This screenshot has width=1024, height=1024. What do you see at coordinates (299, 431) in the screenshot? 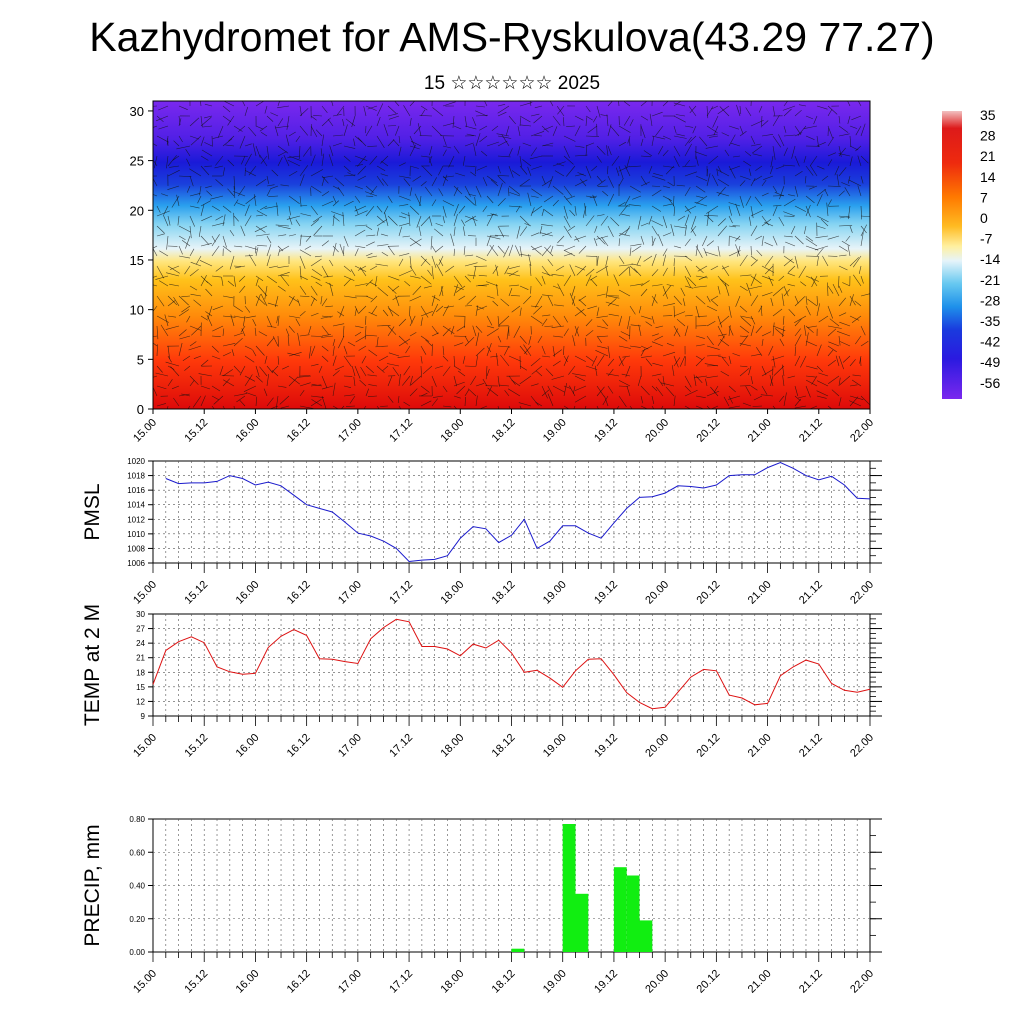
I see `x-tick-label: 16.12` at bounding box center [299, 431].